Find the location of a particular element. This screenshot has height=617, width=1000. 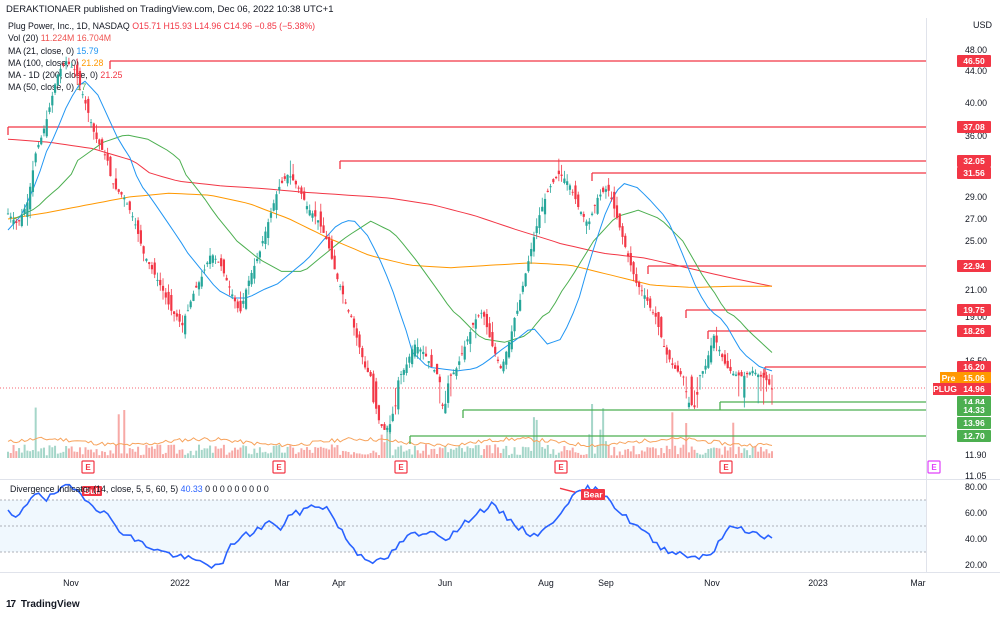

time-axis-label: Aug is located at coordinates (546, 583).